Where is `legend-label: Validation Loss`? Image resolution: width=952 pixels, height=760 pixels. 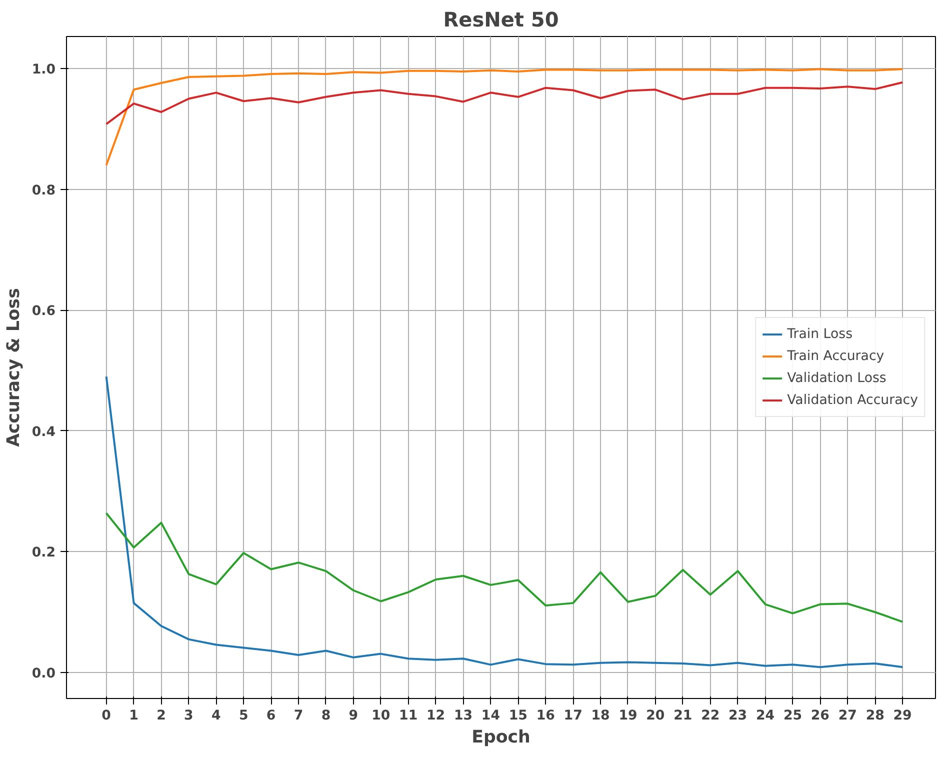
legend-label: Validation Loss is located at coordinates (836, 378).